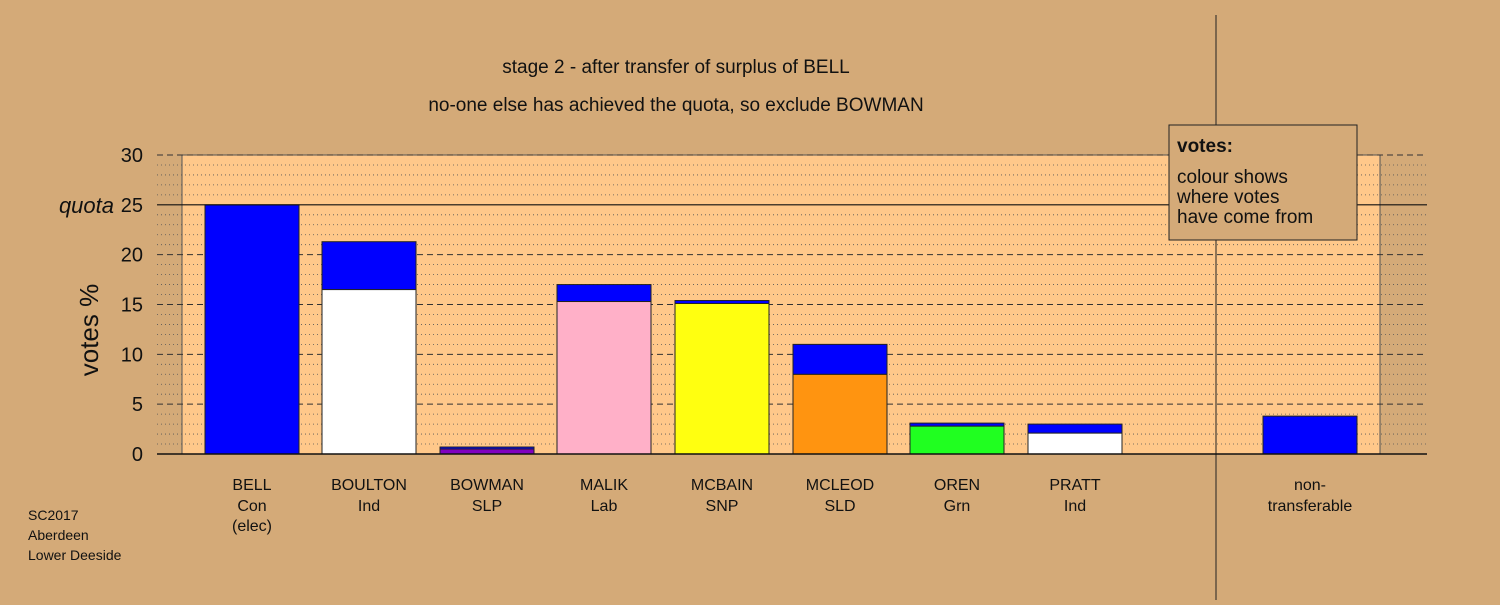 This screenshot has width=1500, height=605. What do you see at coordinates (132, 206) in the screenshot?
I see `y-tick-label: 25` at bounding box center [132, 206].